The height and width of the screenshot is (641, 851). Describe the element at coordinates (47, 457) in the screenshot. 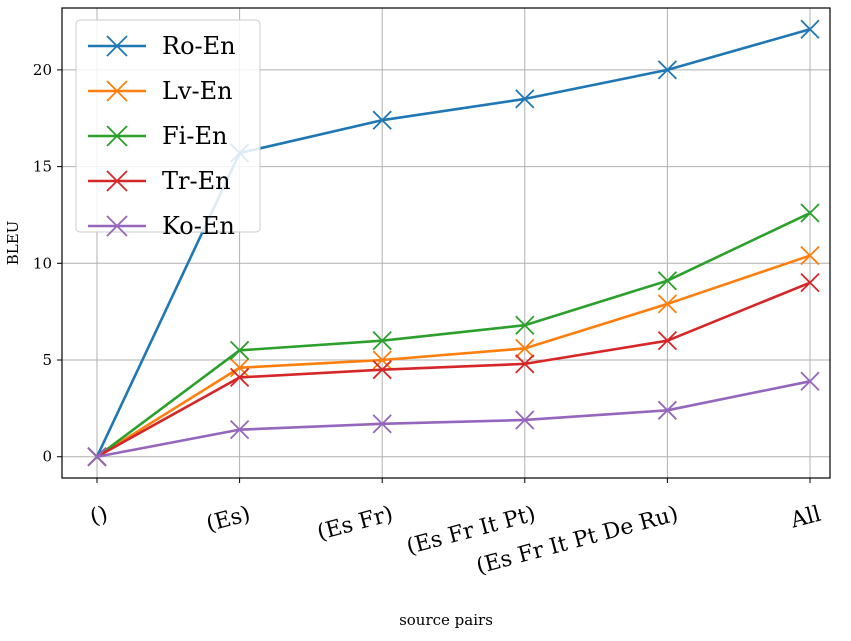

I see `y-tick-label: 0` at that location.